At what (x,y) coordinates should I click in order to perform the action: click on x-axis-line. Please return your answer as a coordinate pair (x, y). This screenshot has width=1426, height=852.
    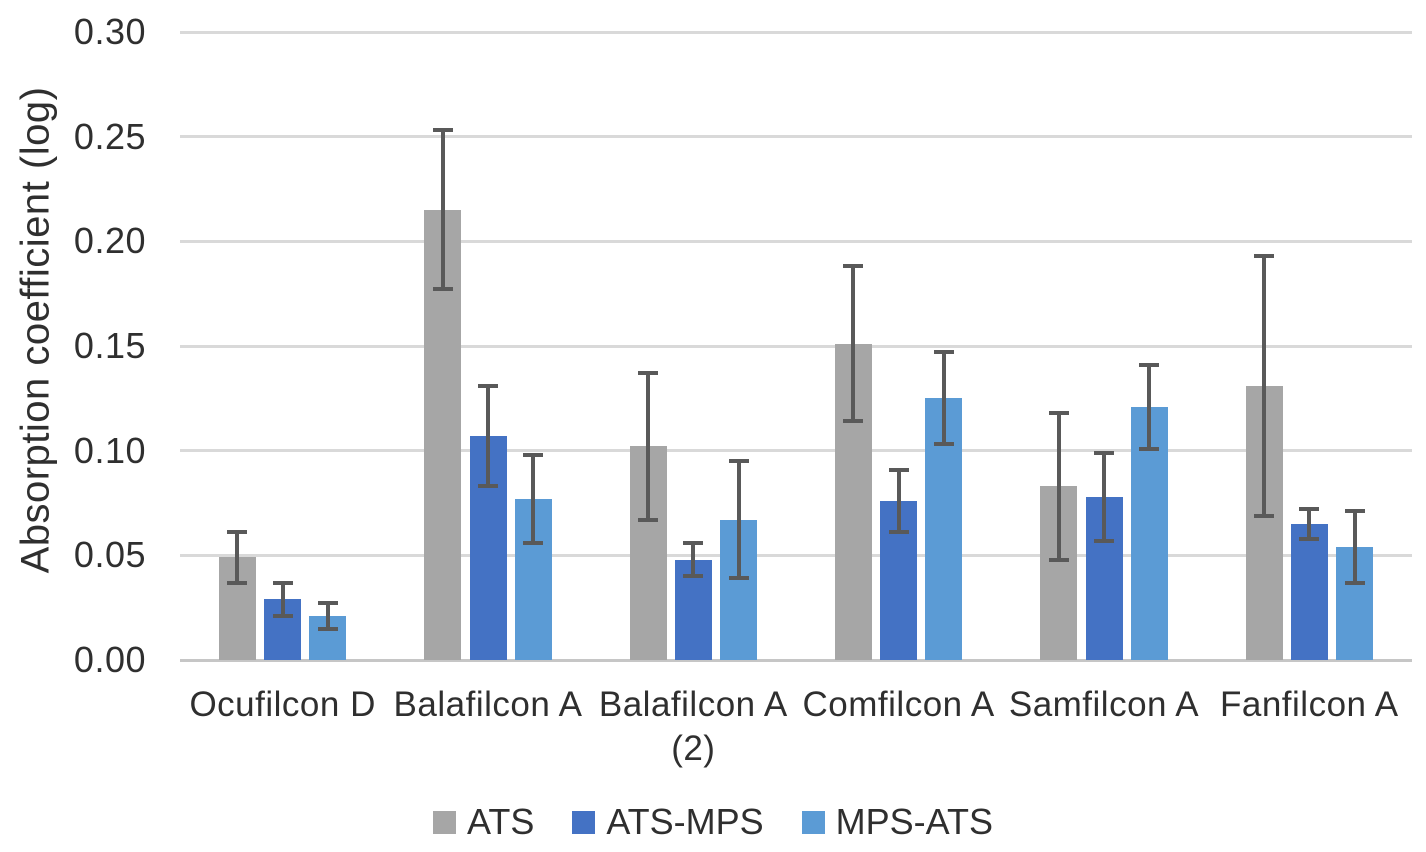
    Looking at the image, I should click on (796, 660).